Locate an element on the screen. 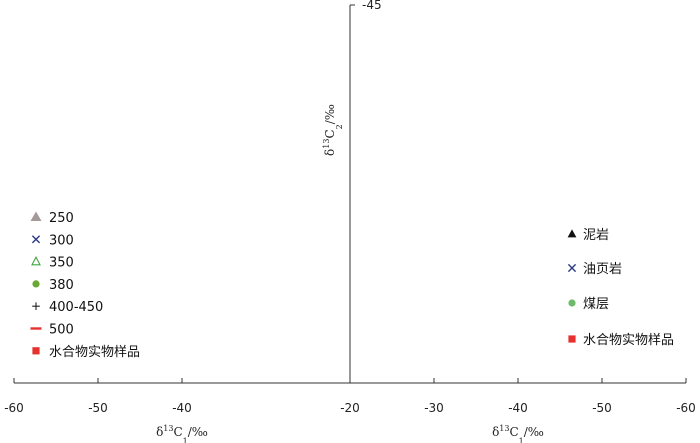  legend-label: 油页岩 is located at coordinates (602, 269).